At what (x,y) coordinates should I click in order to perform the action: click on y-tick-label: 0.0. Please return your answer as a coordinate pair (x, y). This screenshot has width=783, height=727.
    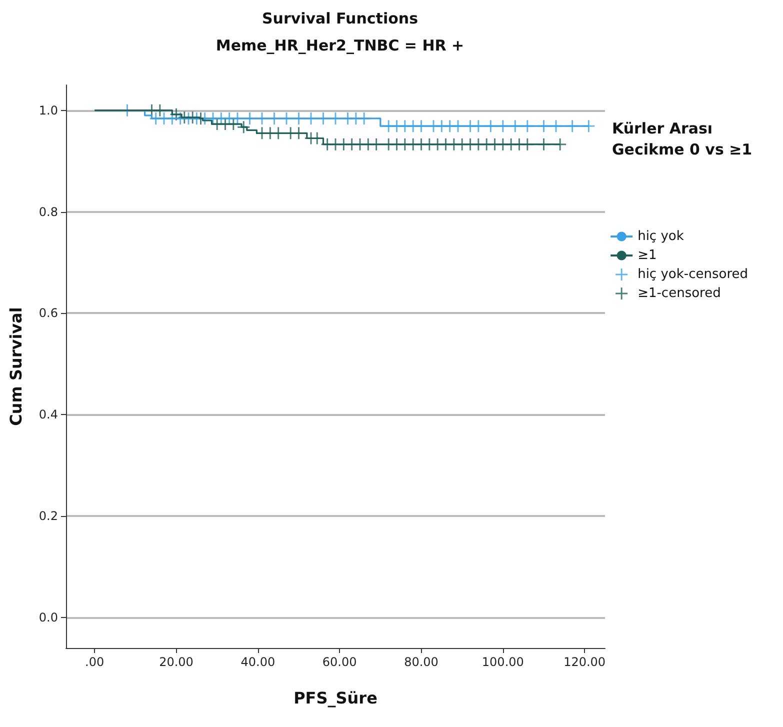
    Looking at the image, I should click on (48, 617).